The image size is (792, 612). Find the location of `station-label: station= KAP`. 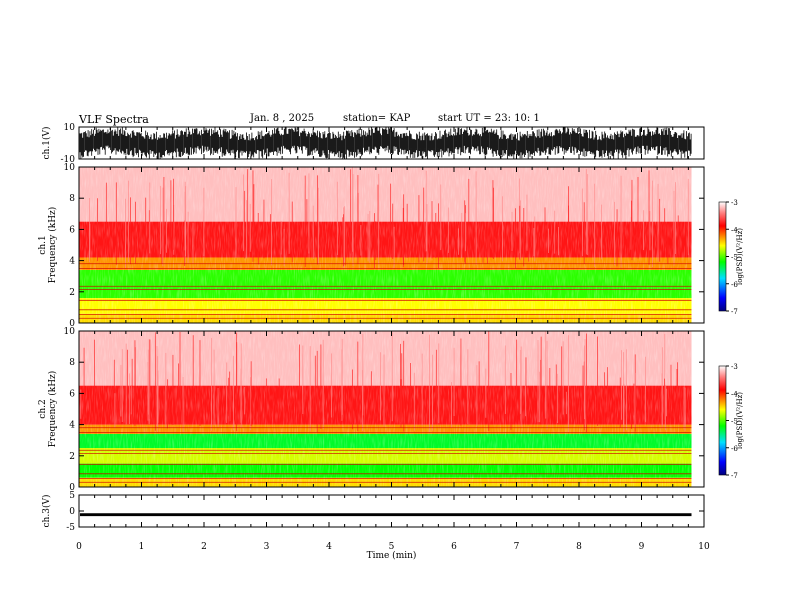

station-label: station= KAP is located at coordinates (377, 118).